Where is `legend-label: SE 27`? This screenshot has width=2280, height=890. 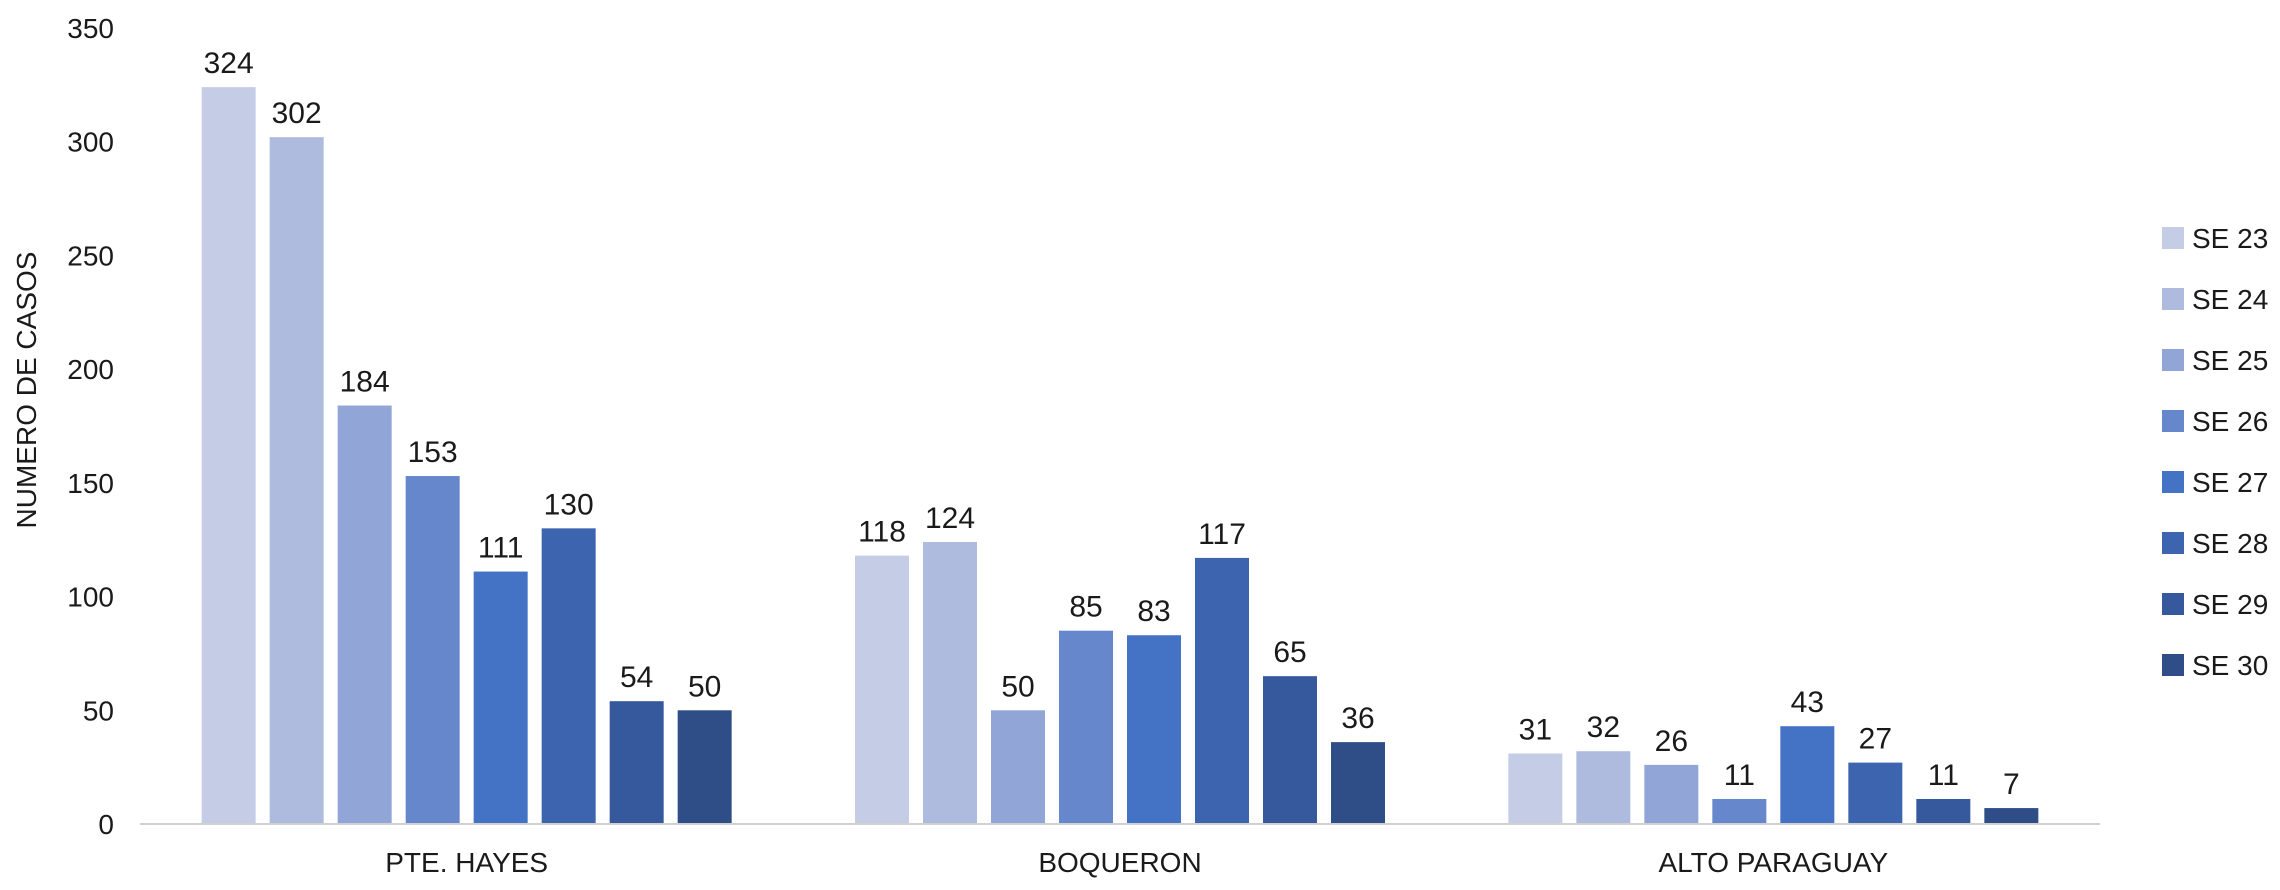 legend-label: SE 27 is located at coordinates (2230, 482).